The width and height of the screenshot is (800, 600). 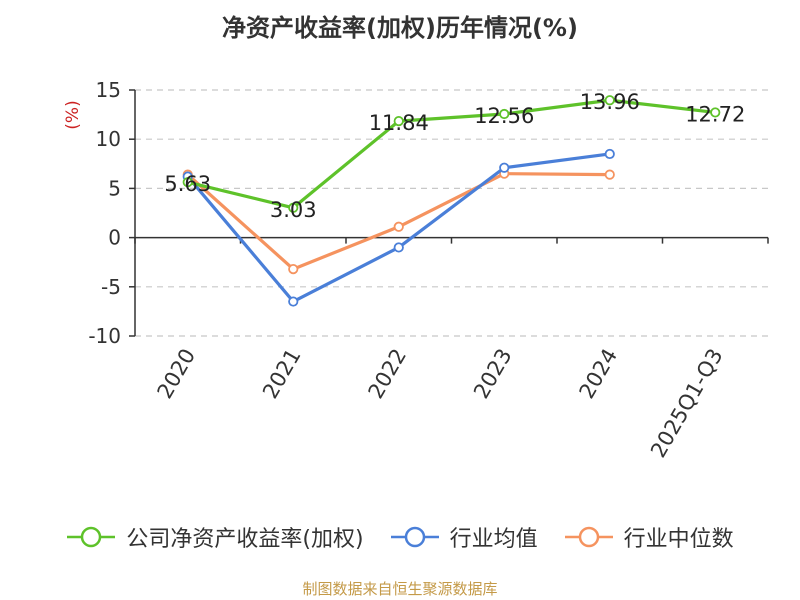 I want to click on legend-label-company: 公司净资产收益率(加权), so click(x=245, y=539).